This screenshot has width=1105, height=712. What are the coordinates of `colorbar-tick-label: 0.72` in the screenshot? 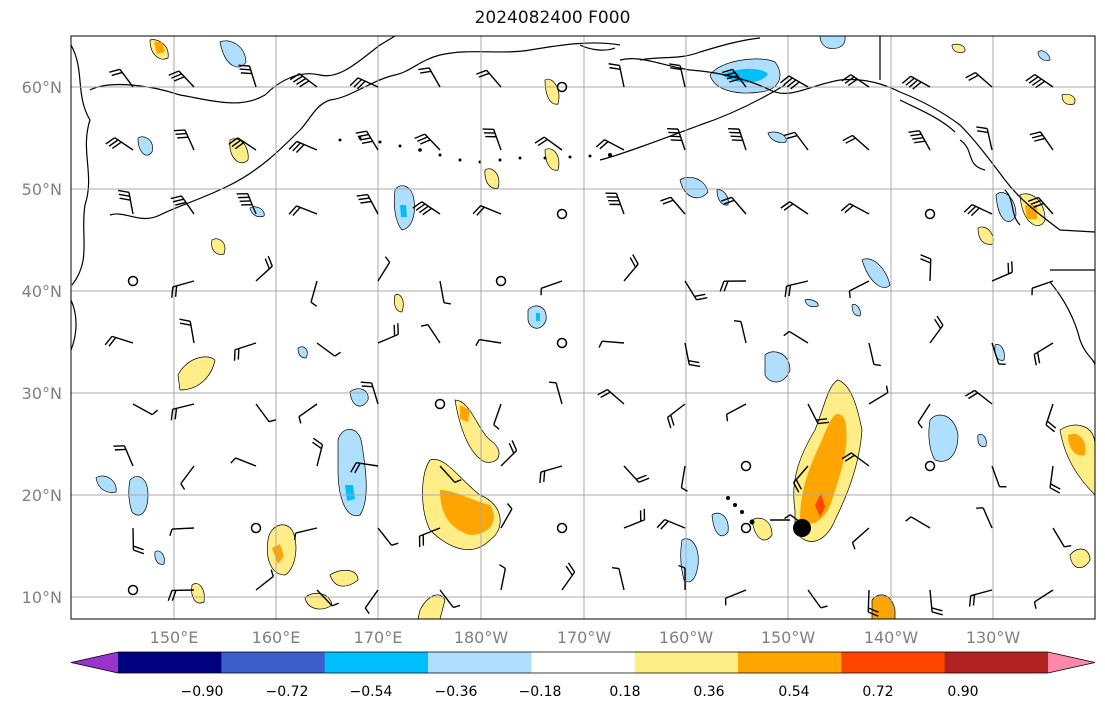 It's located at (877, 692).